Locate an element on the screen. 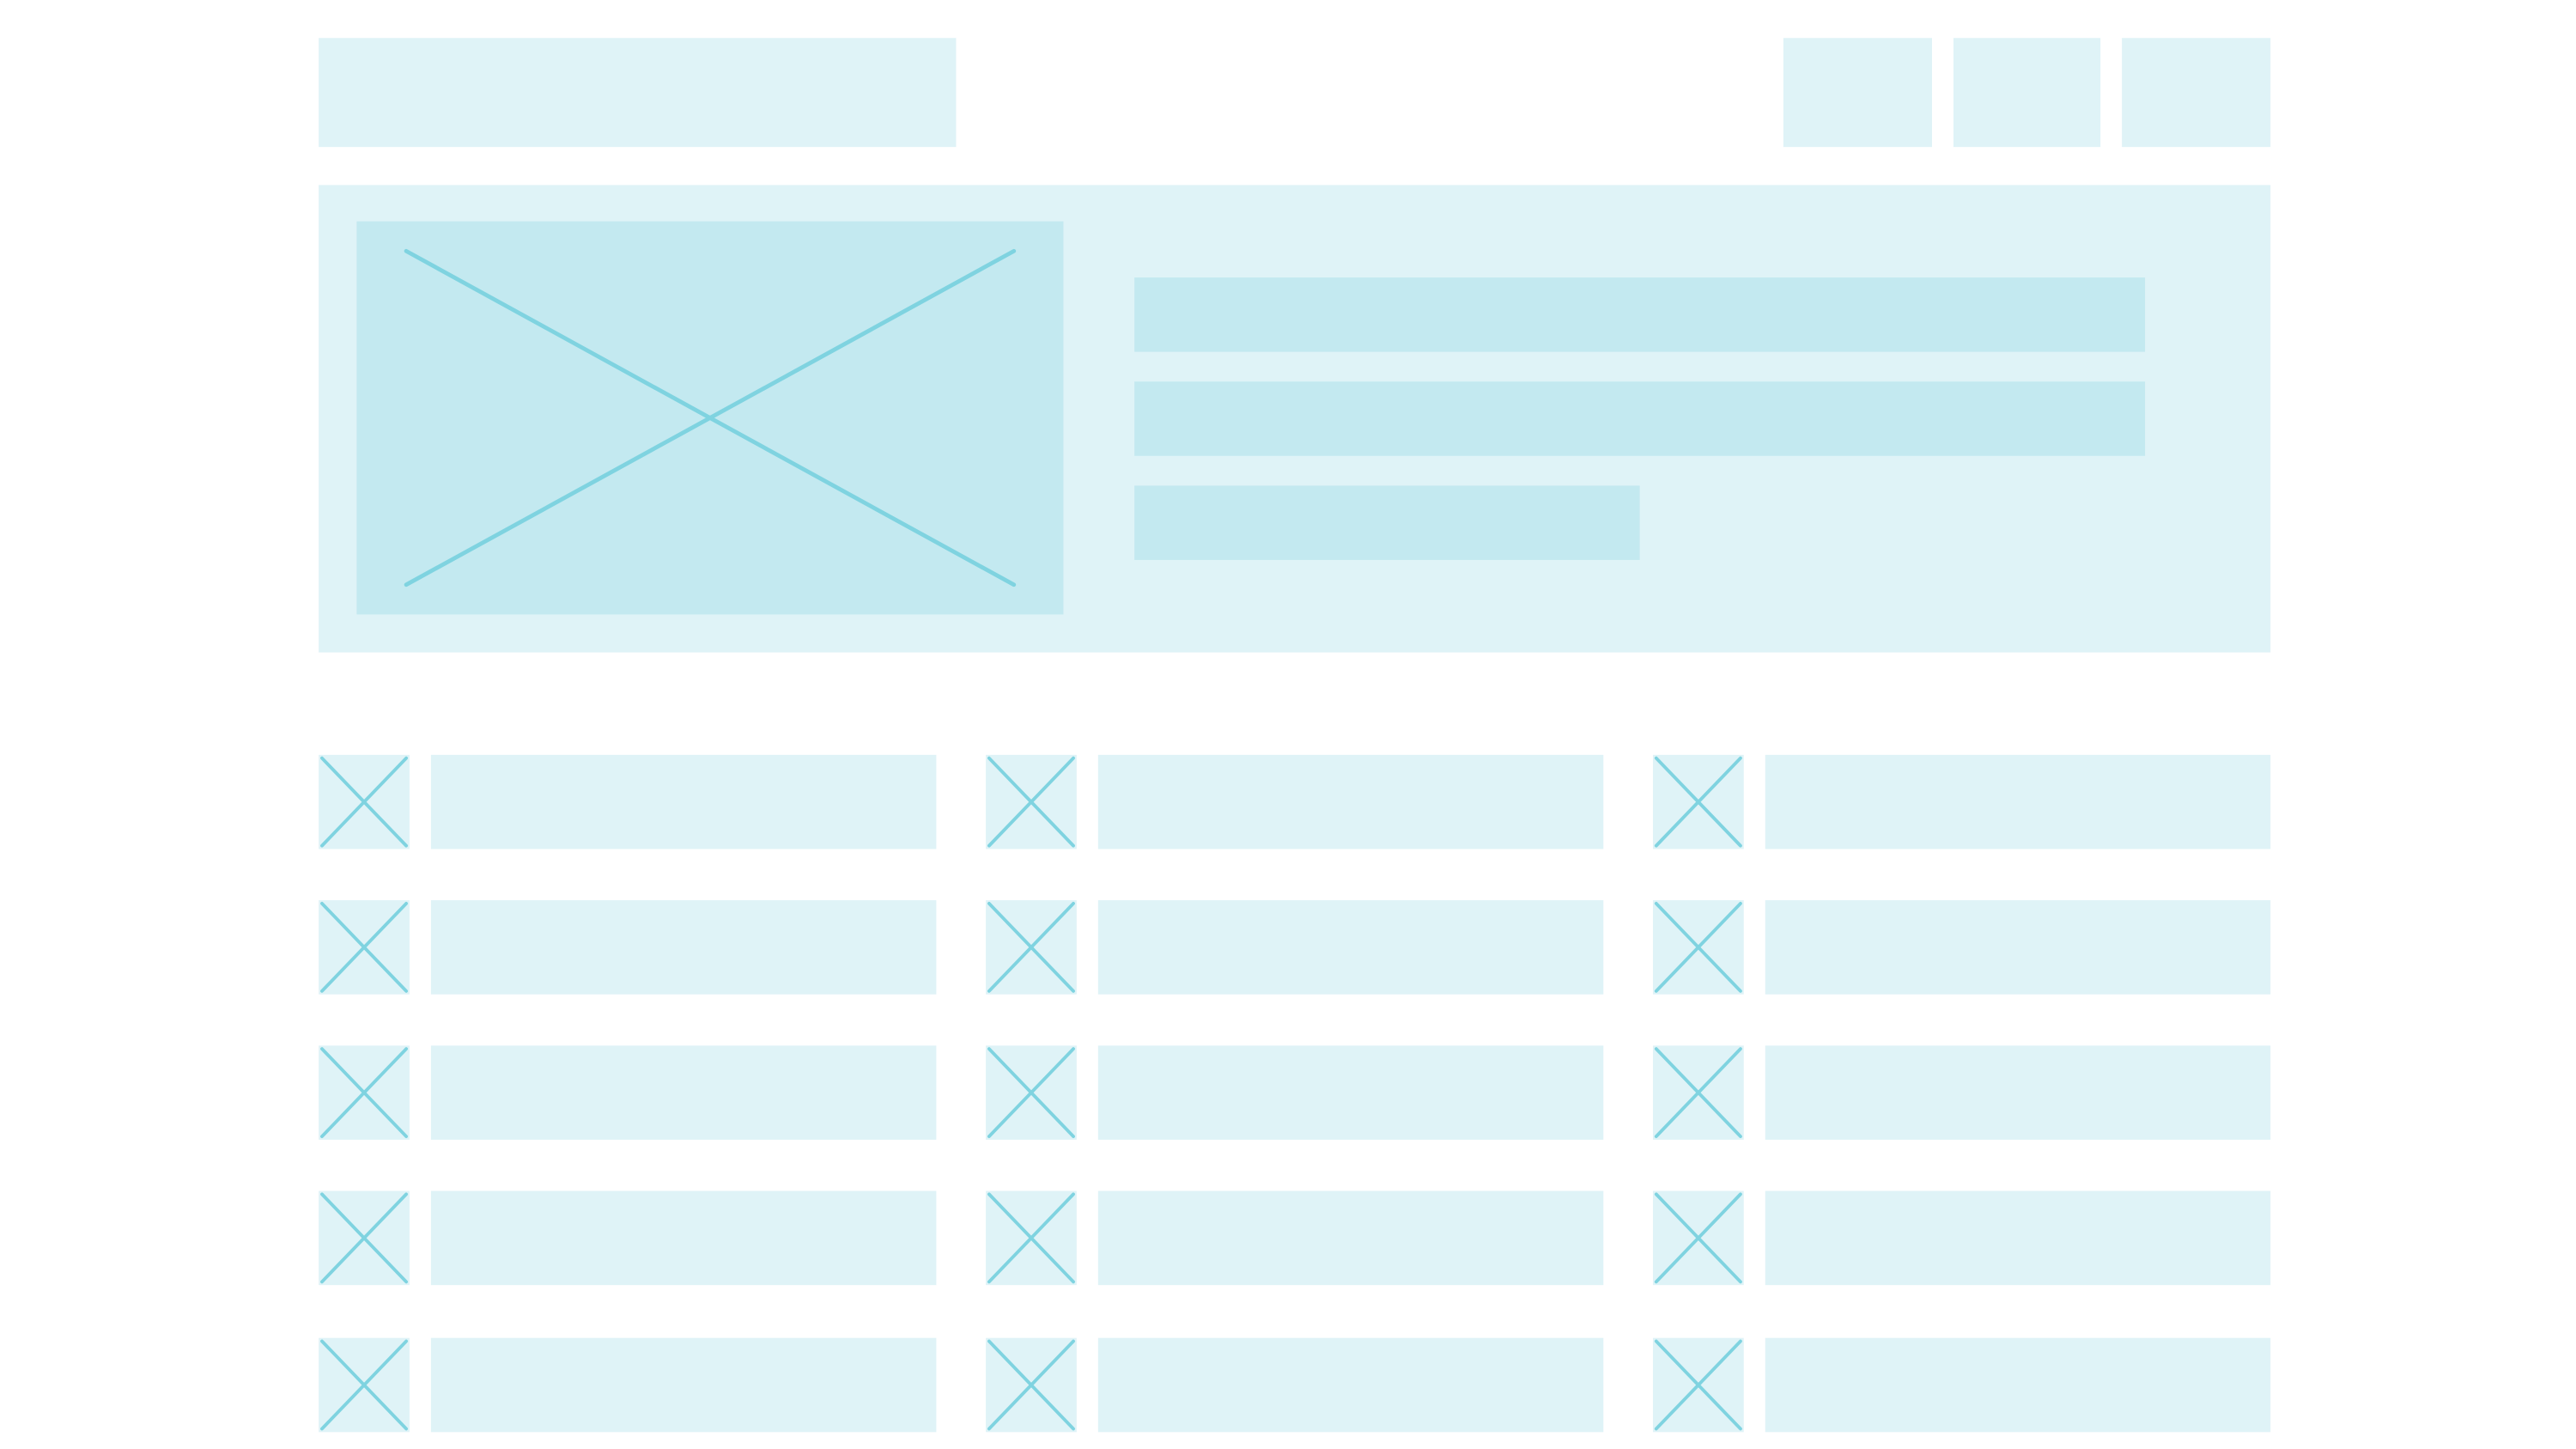 This screenshot has width=2576, height=1449. image-cross is located at coordinates (711, 418).